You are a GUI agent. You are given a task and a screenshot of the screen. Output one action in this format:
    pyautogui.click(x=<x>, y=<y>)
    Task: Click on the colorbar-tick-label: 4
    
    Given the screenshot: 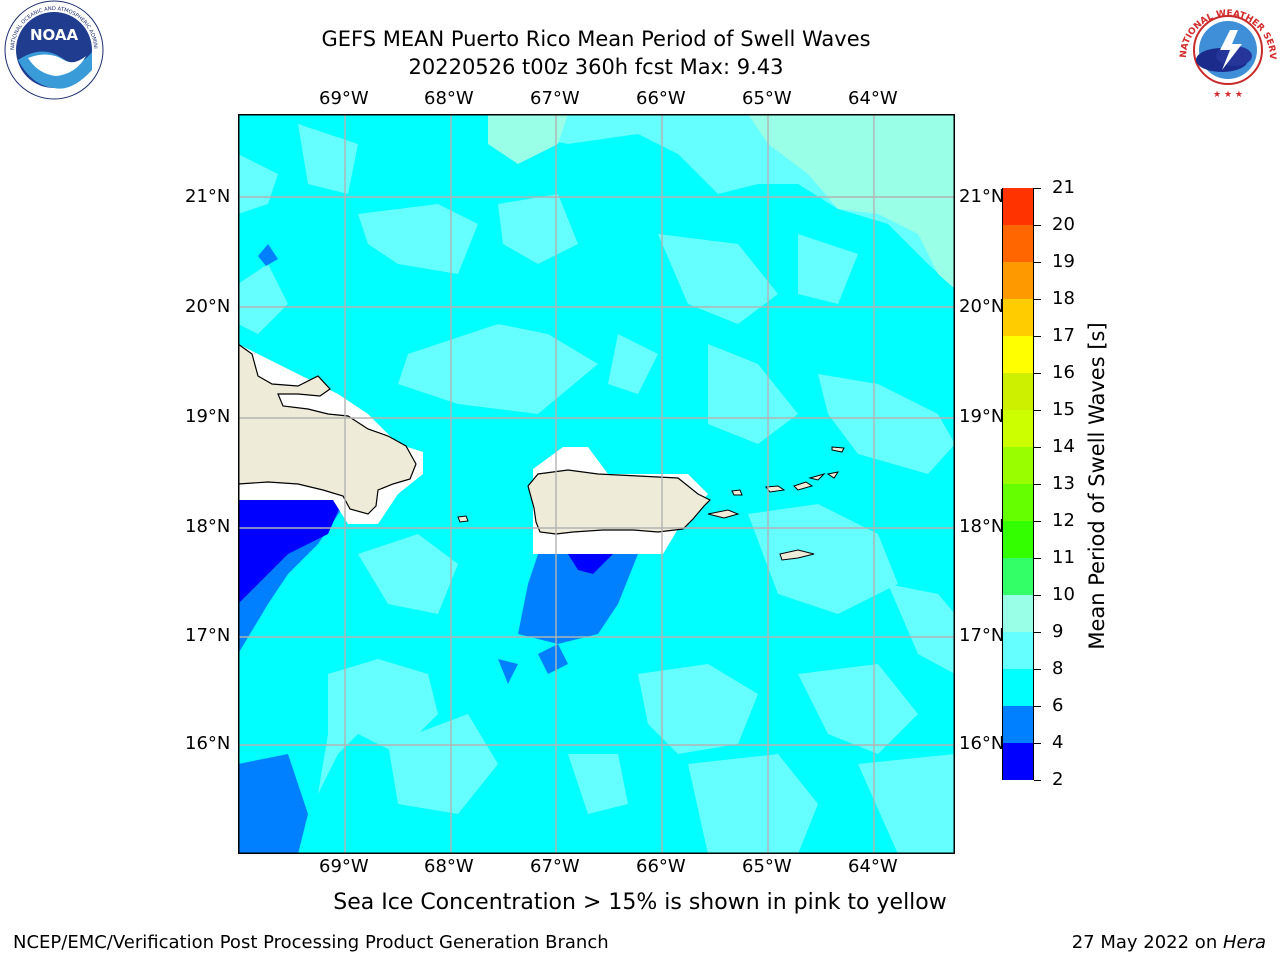 What is the action you would take?
    pyautogui.click(x=1058, y=742)
    